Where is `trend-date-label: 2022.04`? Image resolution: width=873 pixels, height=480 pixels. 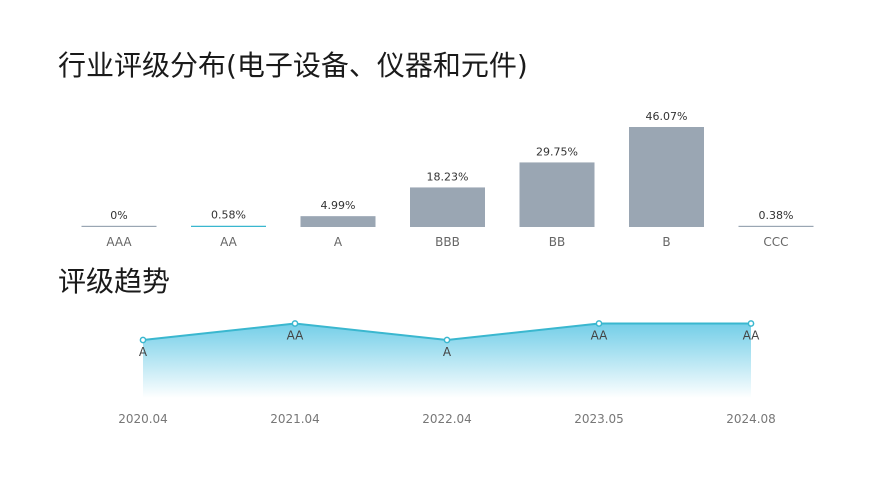 trend-date-label: 2022.04 is located at coordinates (447, 419).